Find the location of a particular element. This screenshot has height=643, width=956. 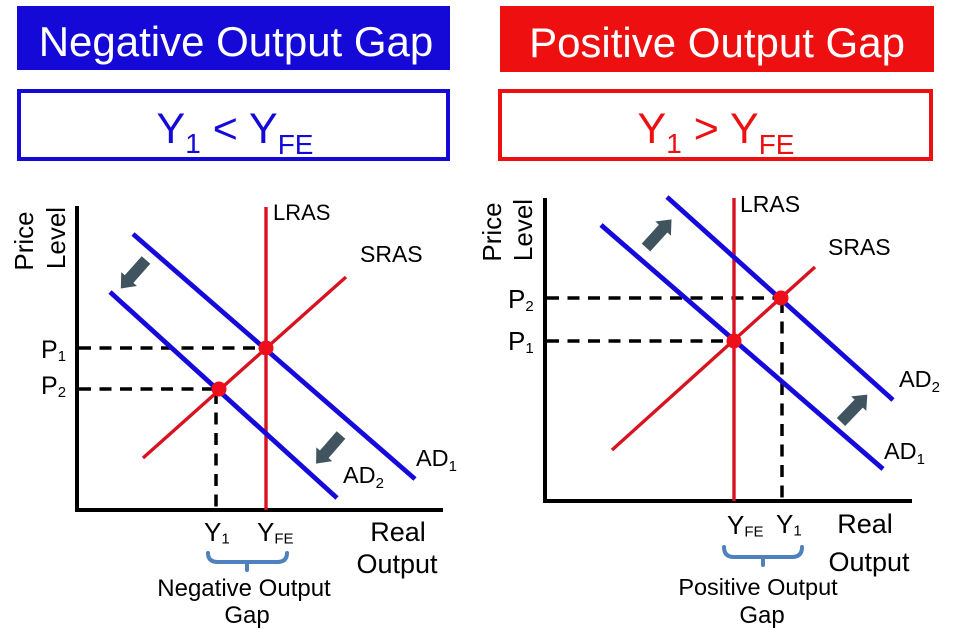

svg-text: Negative Output Gap is located at coordinates (236, 41).